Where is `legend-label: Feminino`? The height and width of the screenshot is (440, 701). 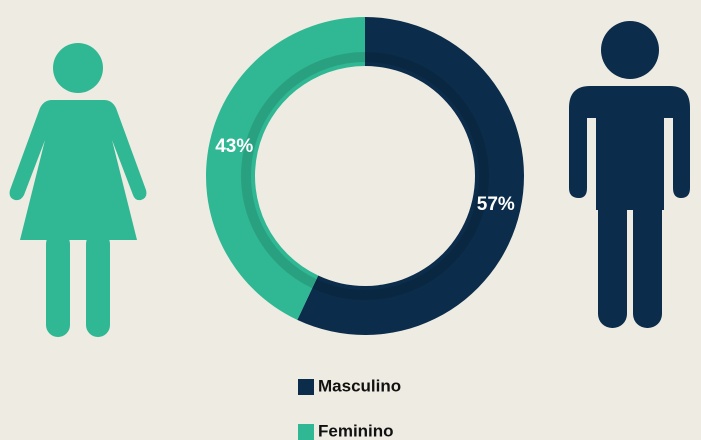
legend-label: Feminino is located at coordinates (356, 430).